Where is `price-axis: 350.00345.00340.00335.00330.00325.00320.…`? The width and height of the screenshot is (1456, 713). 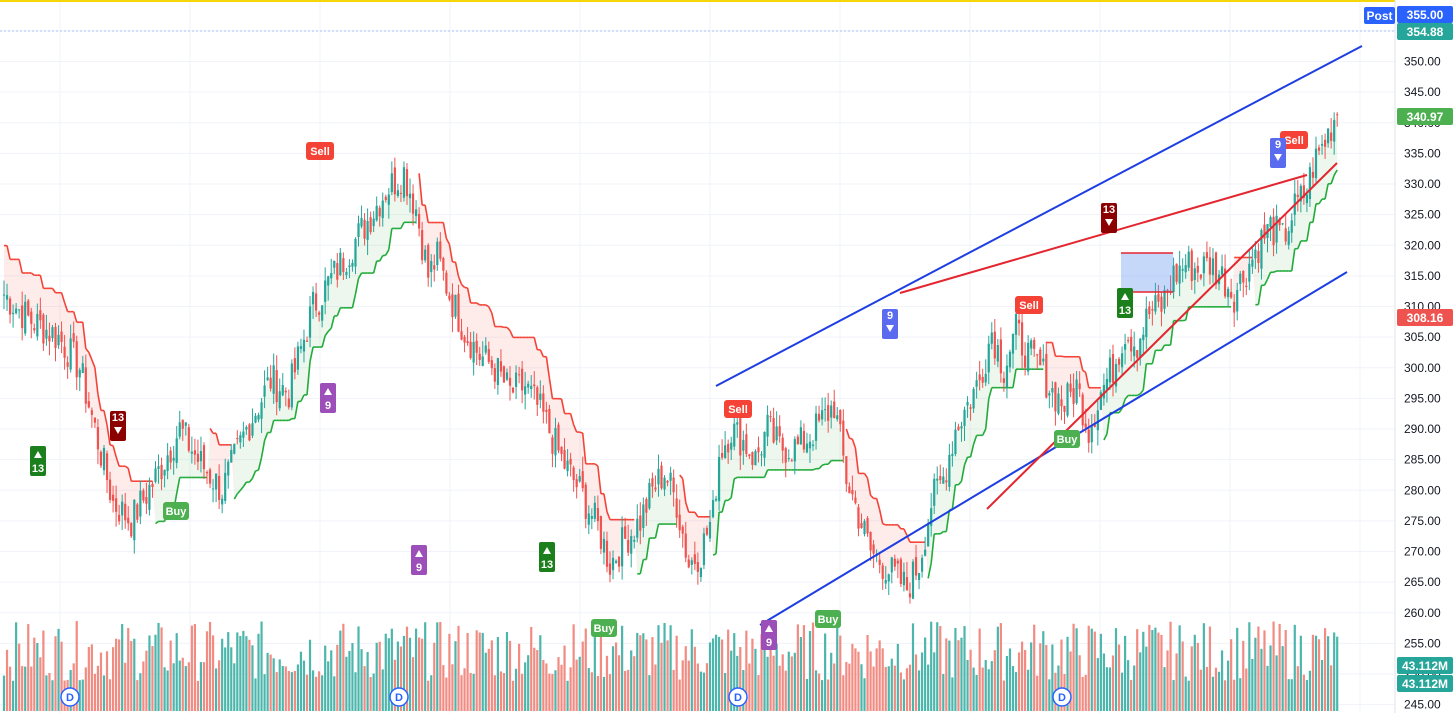
price-axis: 350.00345.00340.00335.00330.00325.00320.… is located at coordinates (1425, 356).